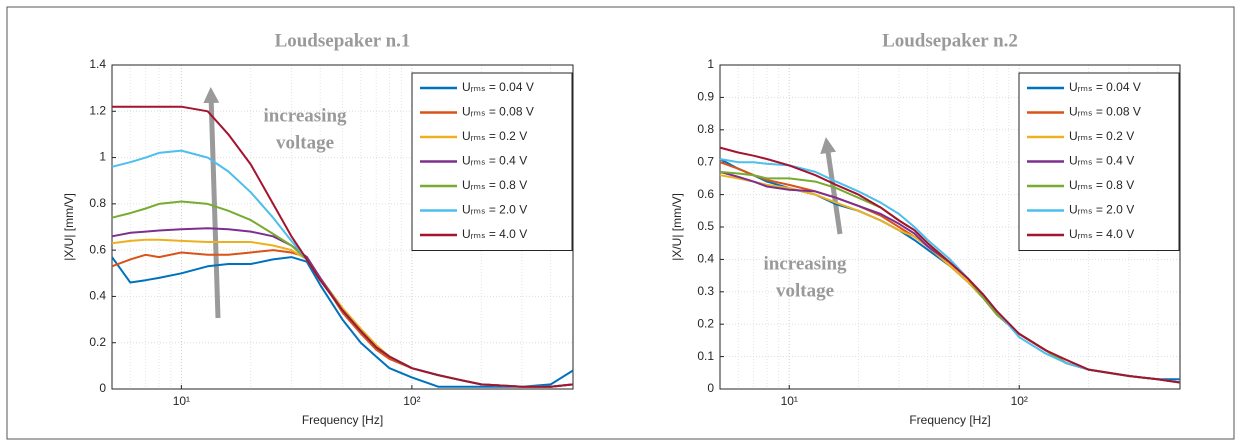 The image size is (1241, 446). I want to click on y-tick-label: 1.2, so click(97, 110).